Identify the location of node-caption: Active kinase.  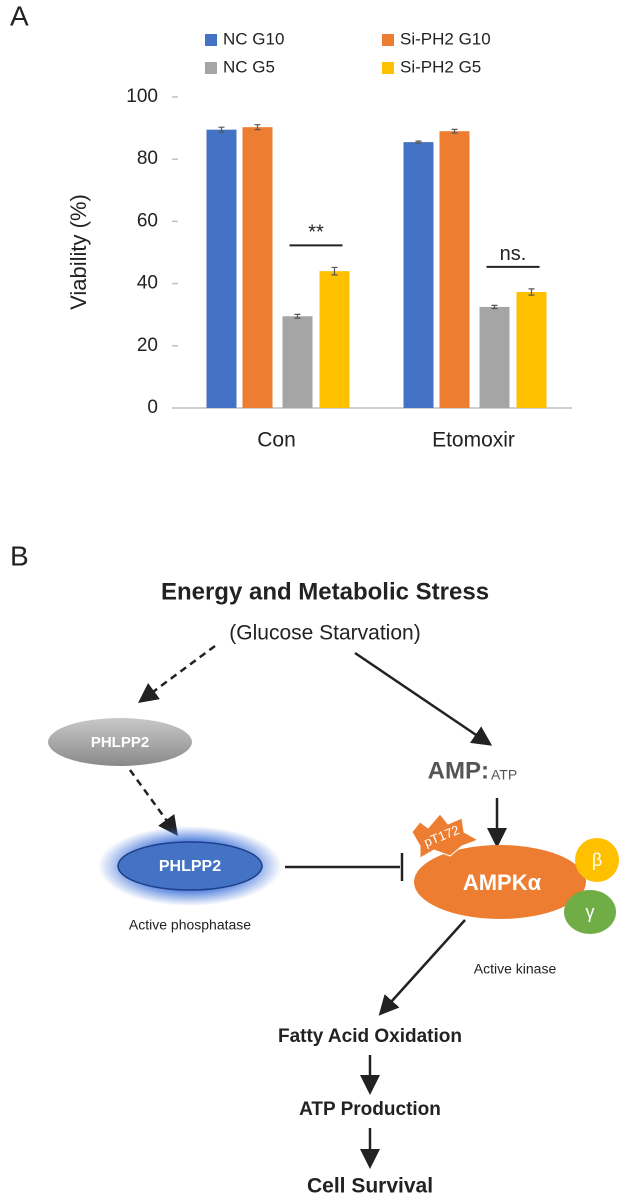
(515, 969).